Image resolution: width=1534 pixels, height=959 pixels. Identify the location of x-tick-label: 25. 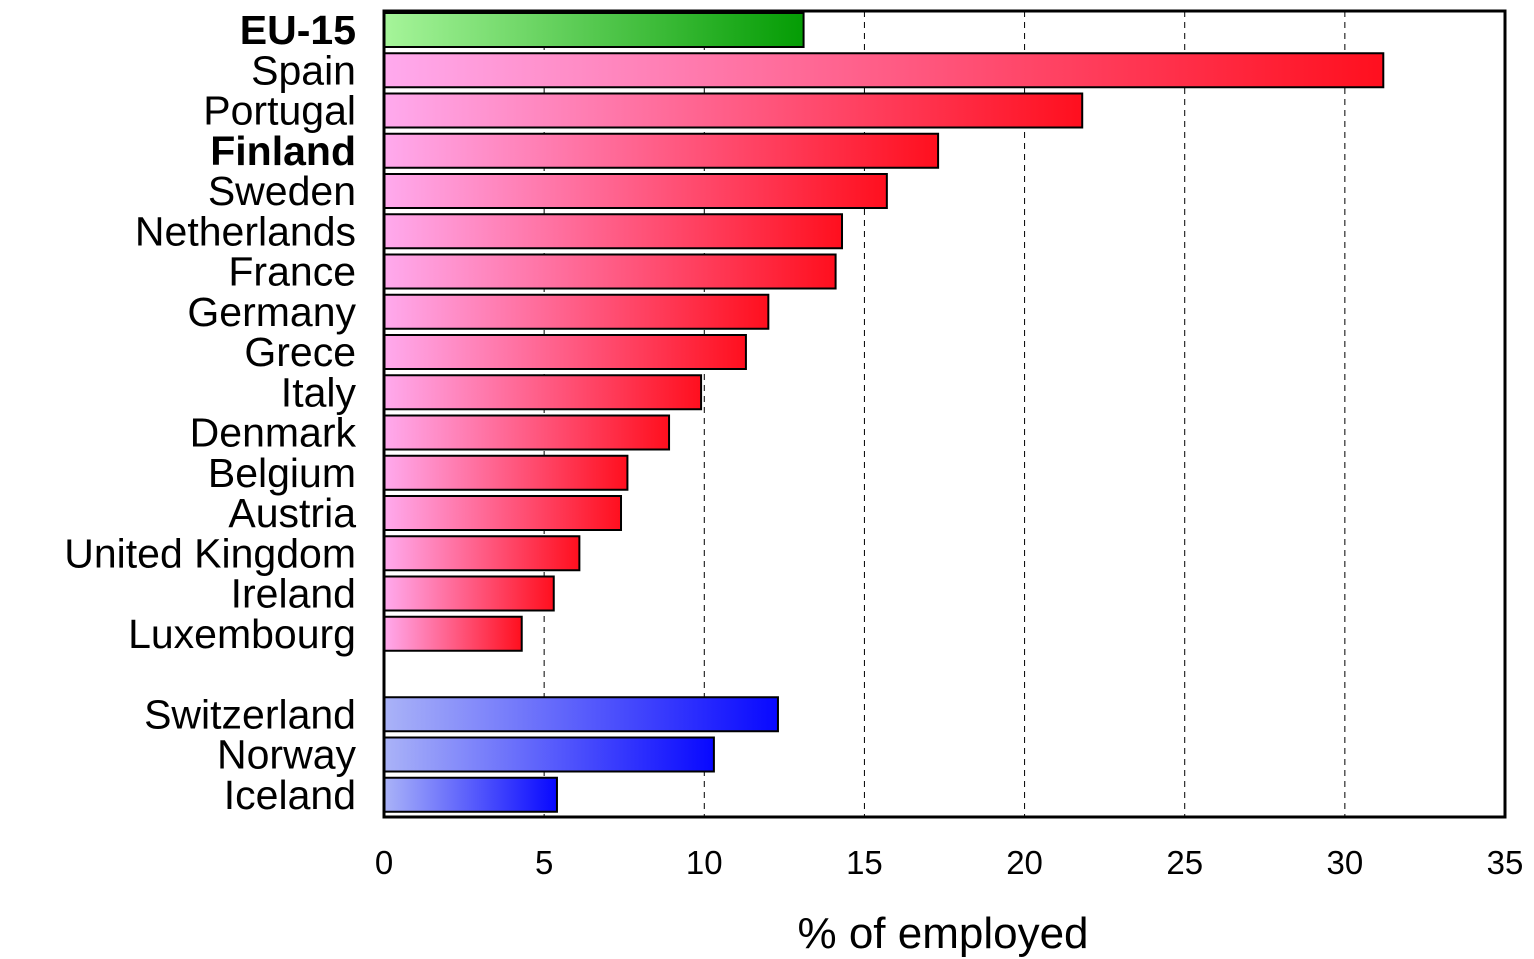
(1184, 862).